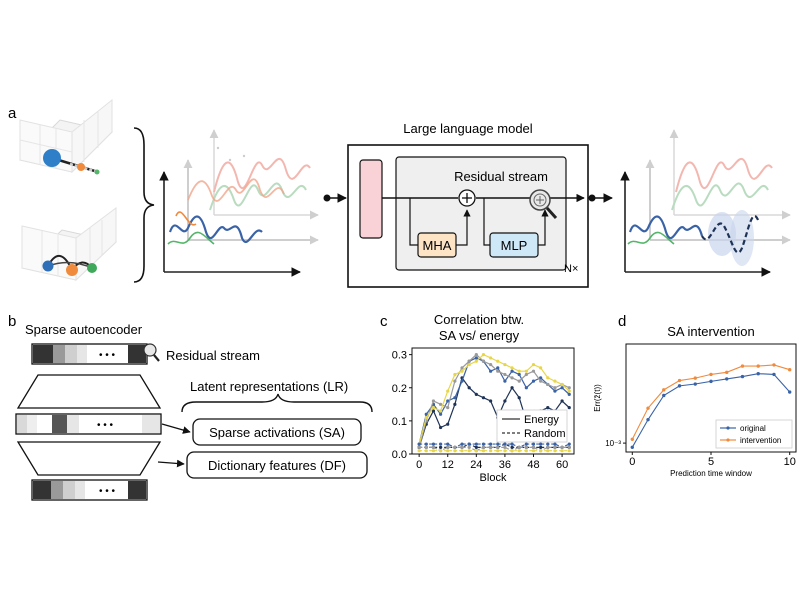 This screenshot has height=600, width=800. What do you see at coordinates (12, 321) in the screenshot?
I see `panel-b-letter: b` at bounding box center [12, 321].